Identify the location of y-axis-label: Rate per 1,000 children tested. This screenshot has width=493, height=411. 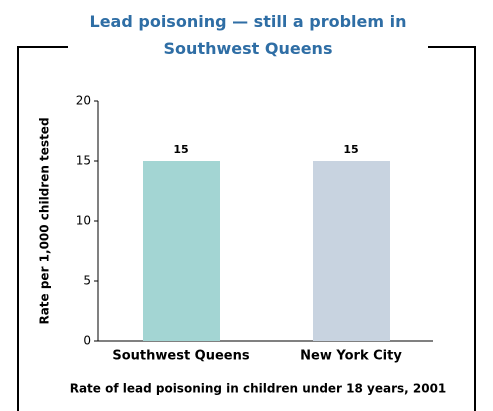
(45, 220).